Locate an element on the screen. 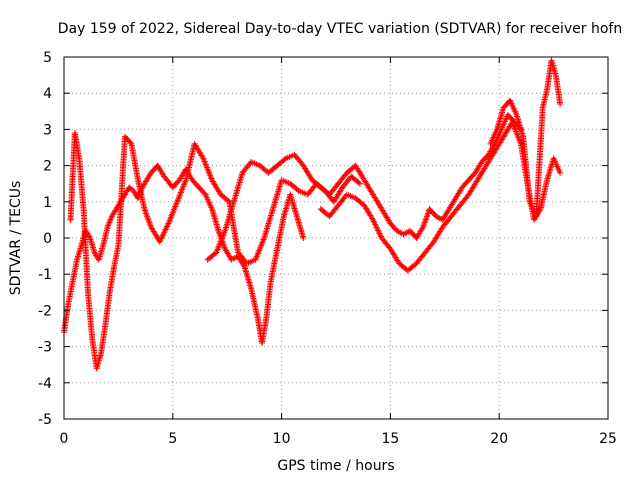 Image resolution: width=640 pixels, height=480 pixels. x-tick-labels: 0 5 10 15 20 25 is located at coordinates (338, 439).